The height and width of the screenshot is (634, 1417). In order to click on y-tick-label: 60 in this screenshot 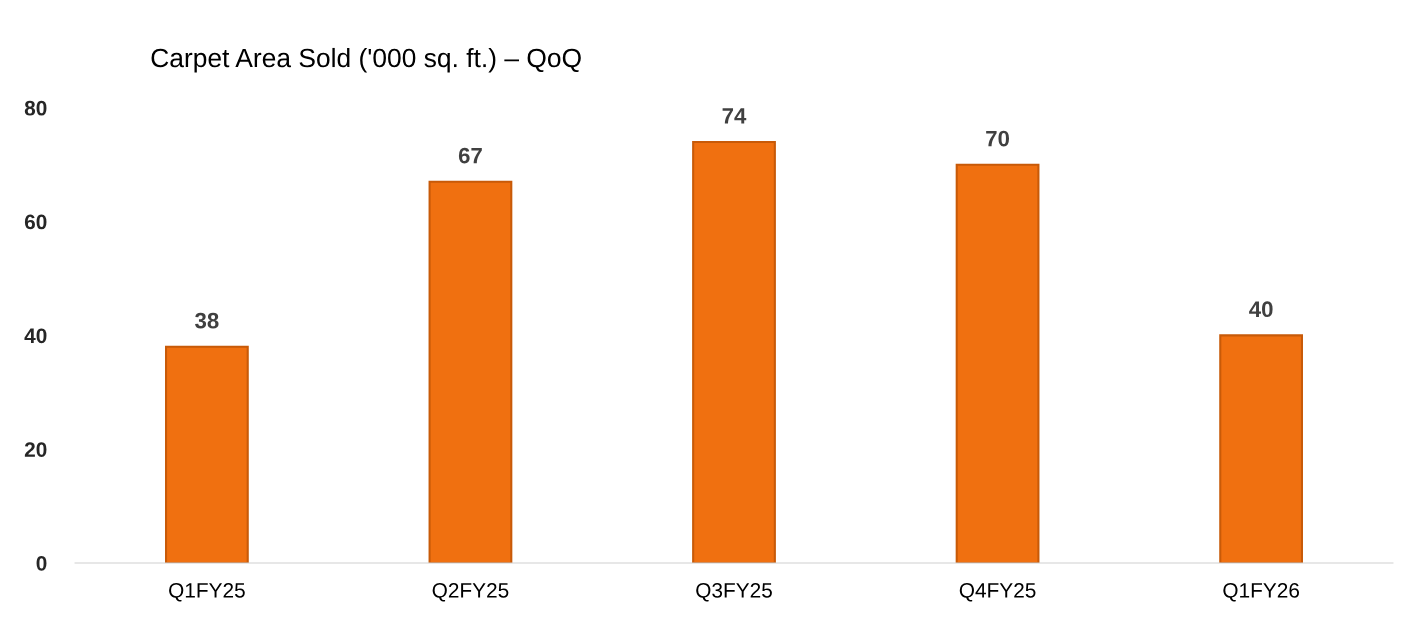, I will do `click(35, 222)`.